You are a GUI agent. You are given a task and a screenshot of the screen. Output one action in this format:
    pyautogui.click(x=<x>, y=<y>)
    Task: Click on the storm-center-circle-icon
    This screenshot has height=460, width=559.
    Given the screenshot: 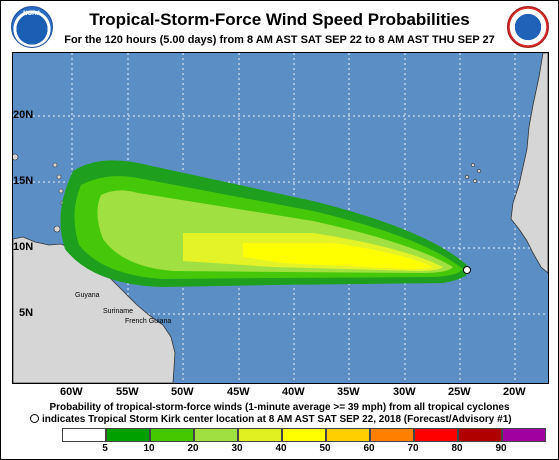 What is the action you would take?
    pyautogui.click(x=467, y=270)
    